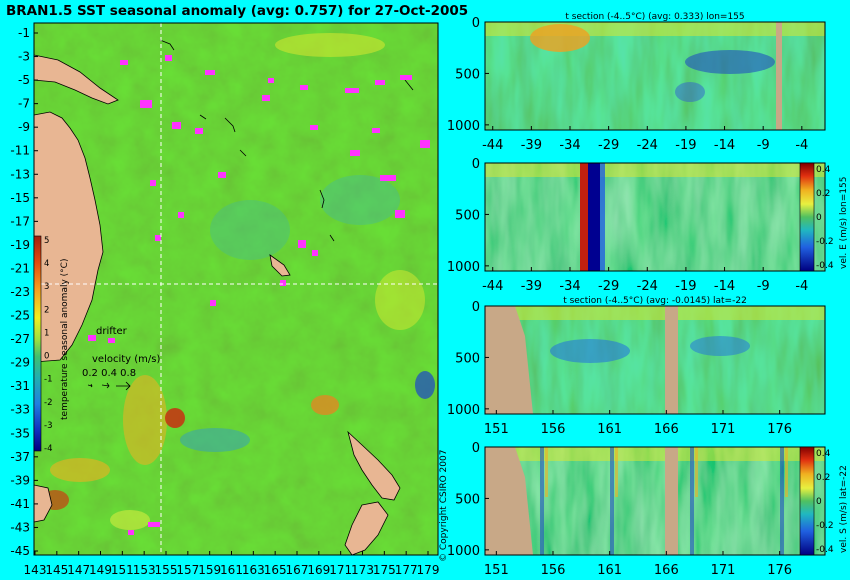  I want to click on map-y-tick-label: -7, so click(24, 104).